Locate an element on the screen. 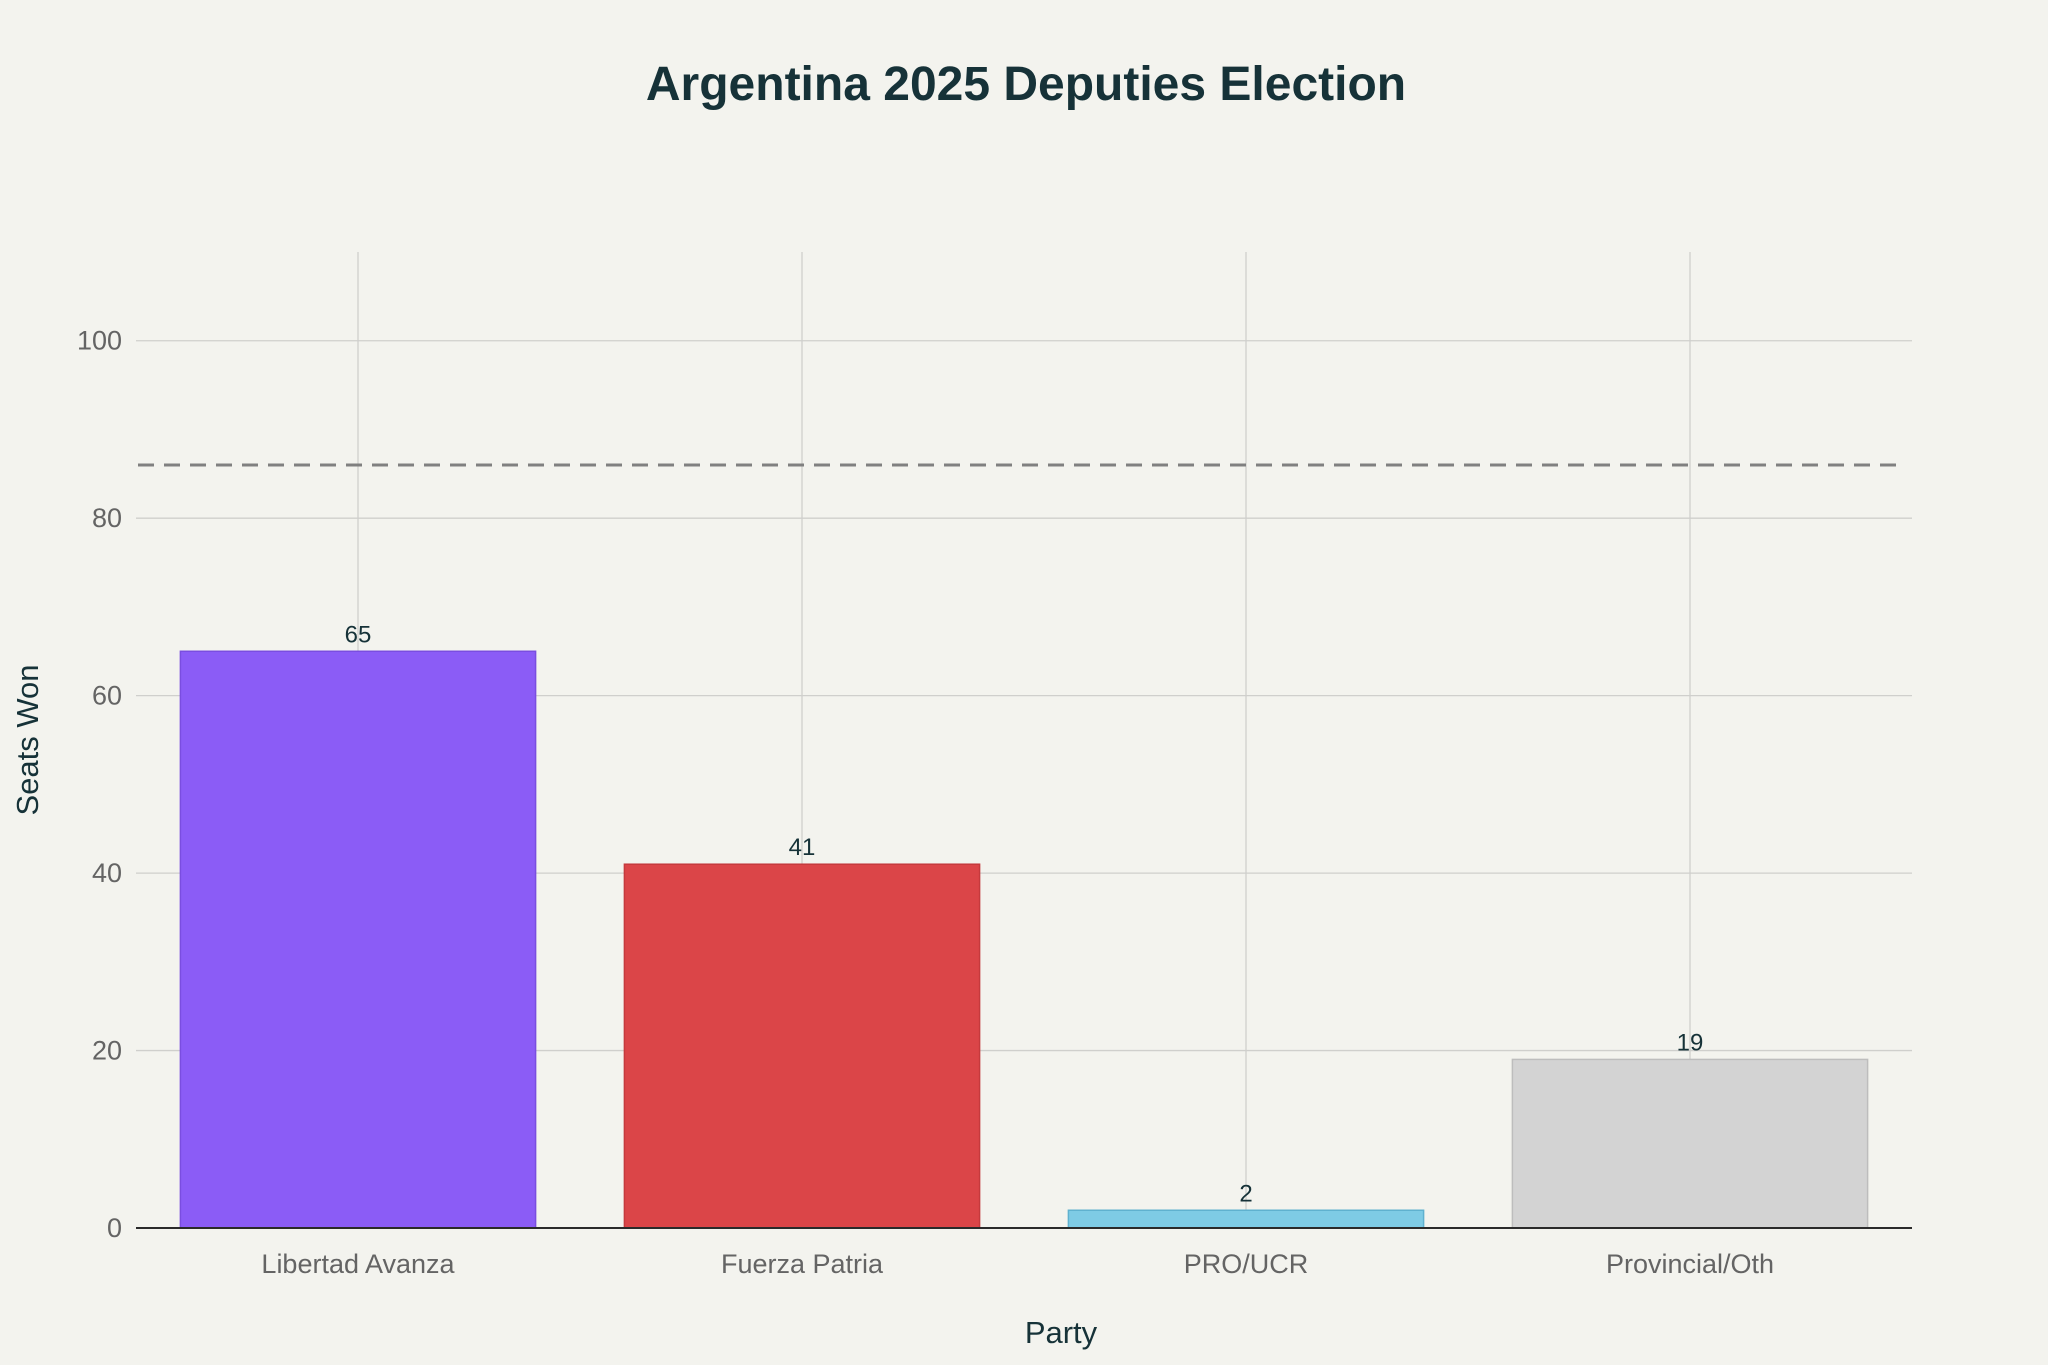 The width and height of the screenshot is (2048, 1365). y-tick-label: 100 is located at coordinates (99, 341).